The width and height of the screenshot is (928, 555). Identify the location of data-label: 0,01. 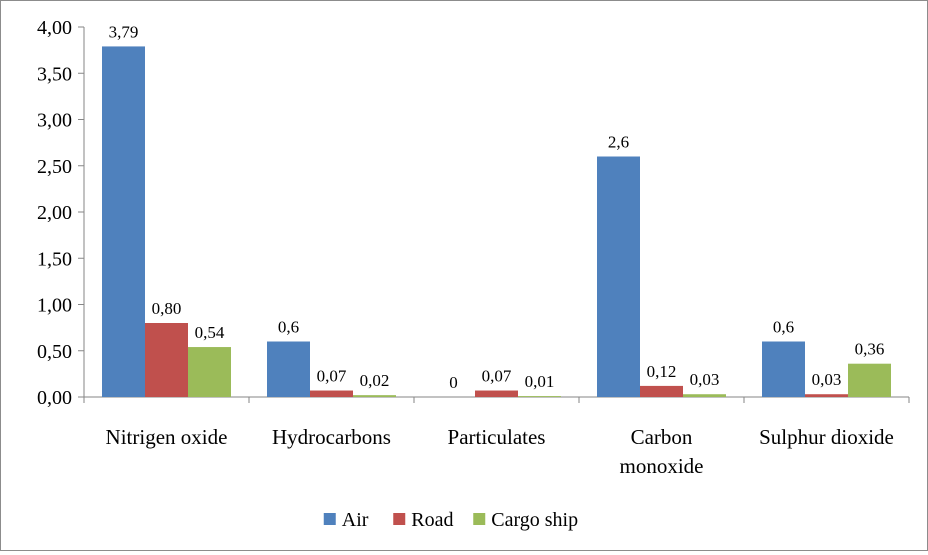
(540, 381).